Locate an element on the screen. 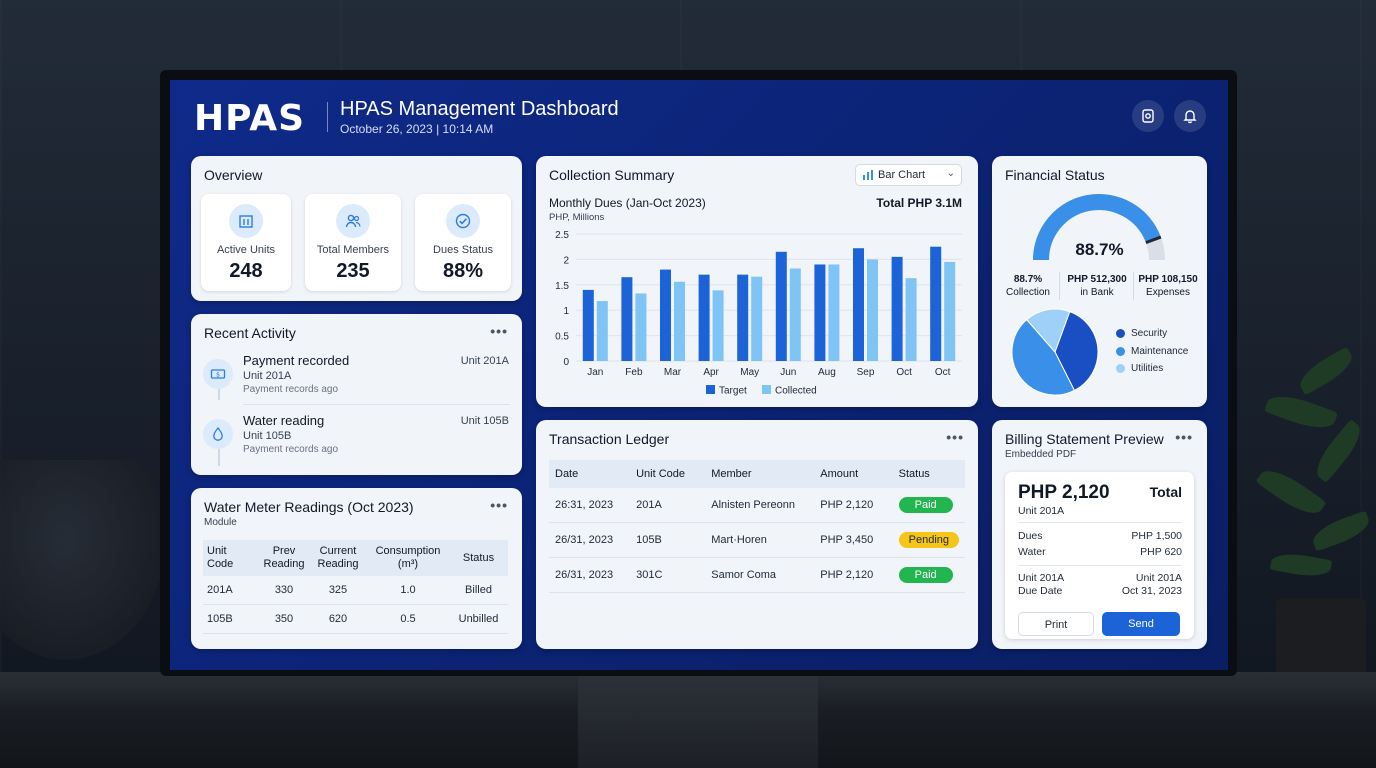  bill-line-value: PHP 620 is located at coordinates (1161, 552).